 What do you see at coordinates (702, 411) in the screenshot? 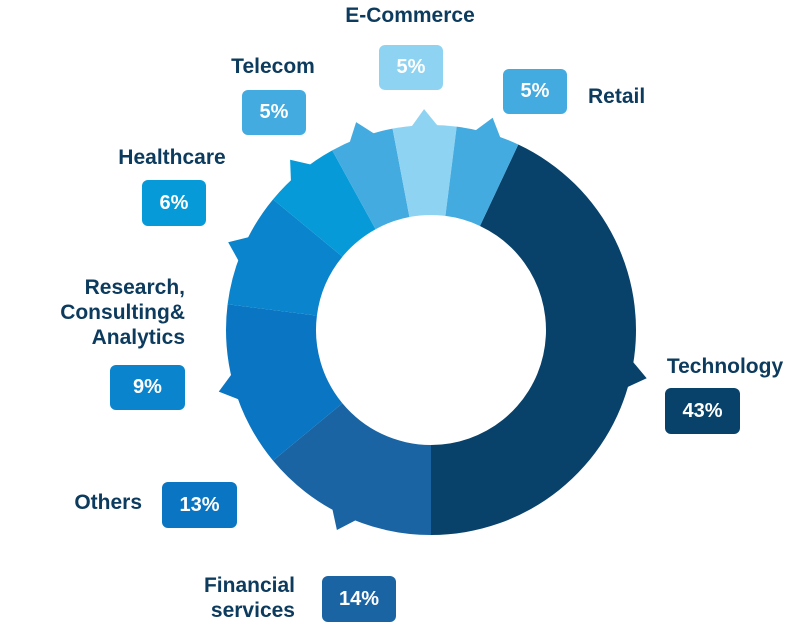
I see `value-label: 43%` at bounding box center [702, 411].